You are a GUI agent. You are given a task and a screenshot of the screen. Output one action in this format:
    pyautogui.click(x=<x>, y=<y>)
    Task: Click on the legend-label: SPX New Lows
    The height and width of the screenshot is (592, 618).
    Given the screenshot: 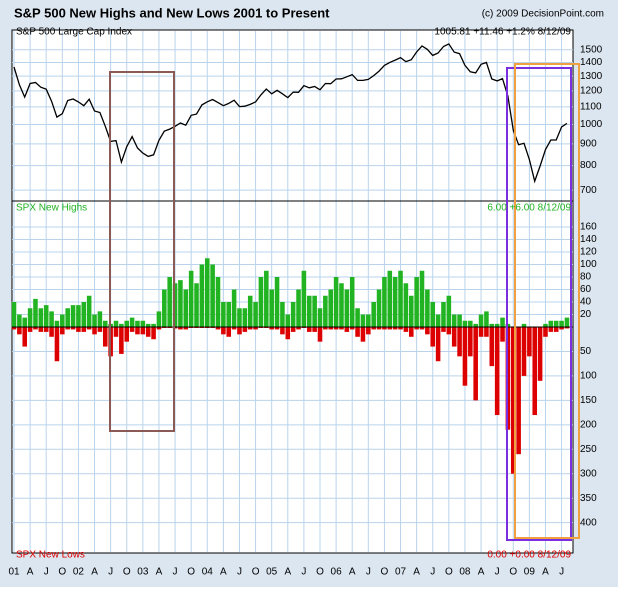 What is the action you would take?
    pyautogui.click(x=50, y=555)
    